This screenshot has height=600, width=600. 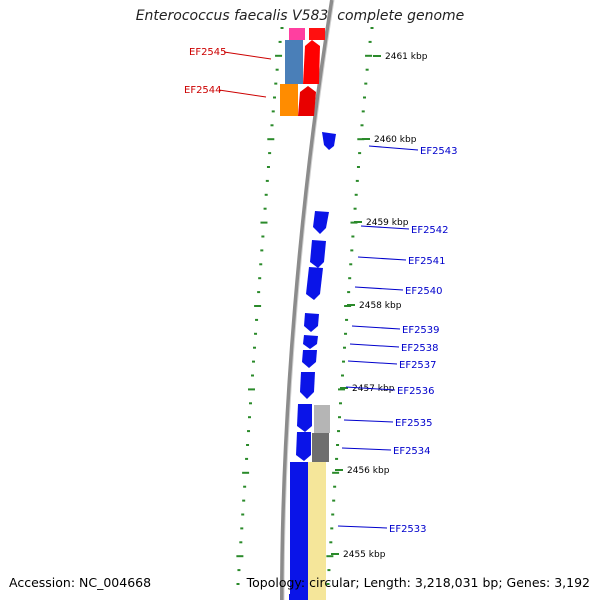 What do you see at coordinates (299, 531) in the screenshot?
I see `gene-block-ef2533` at bounding box center [299, 531].